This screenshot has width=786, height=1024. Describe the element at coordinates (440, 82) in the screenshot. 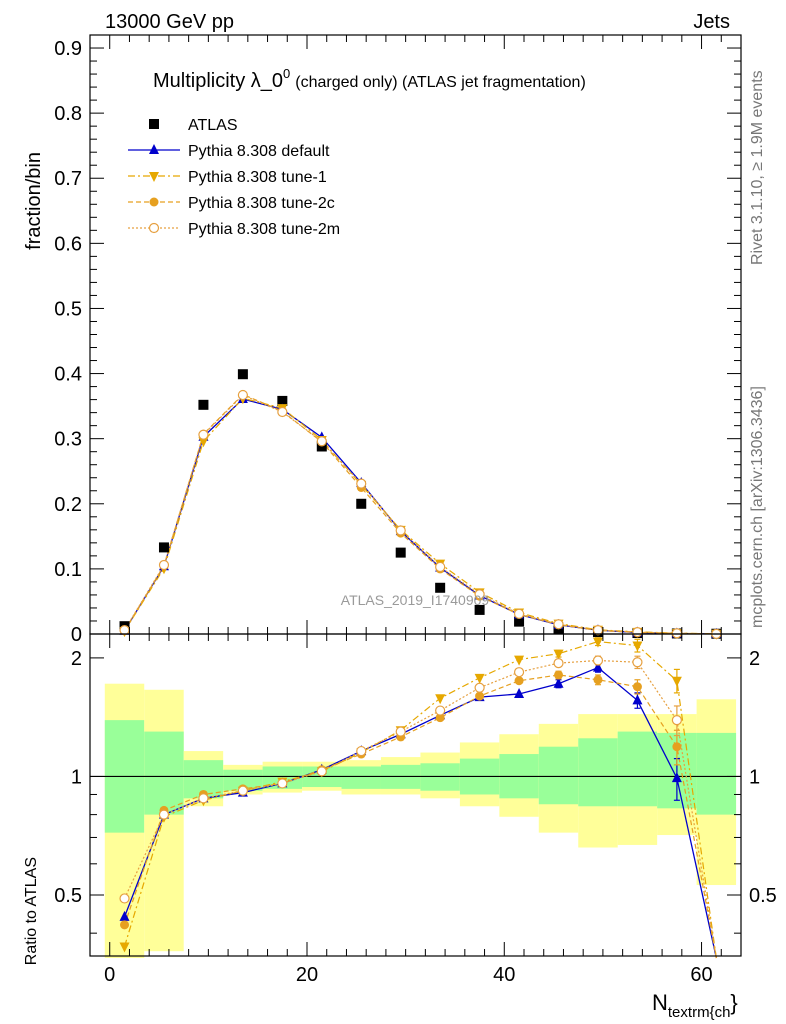

I see `main-title-suffix: (charged only) (ATLAS jet fragmentation)` at that location.